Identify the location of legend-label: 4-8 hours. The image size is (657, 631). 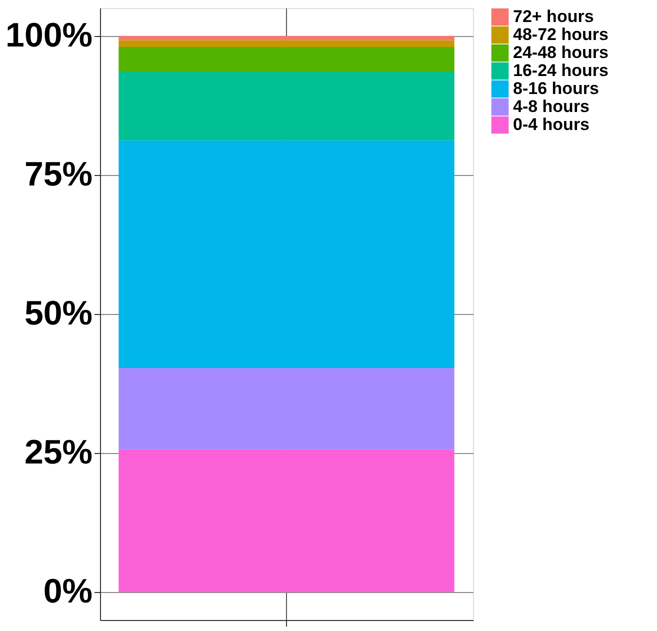
(551, 106).